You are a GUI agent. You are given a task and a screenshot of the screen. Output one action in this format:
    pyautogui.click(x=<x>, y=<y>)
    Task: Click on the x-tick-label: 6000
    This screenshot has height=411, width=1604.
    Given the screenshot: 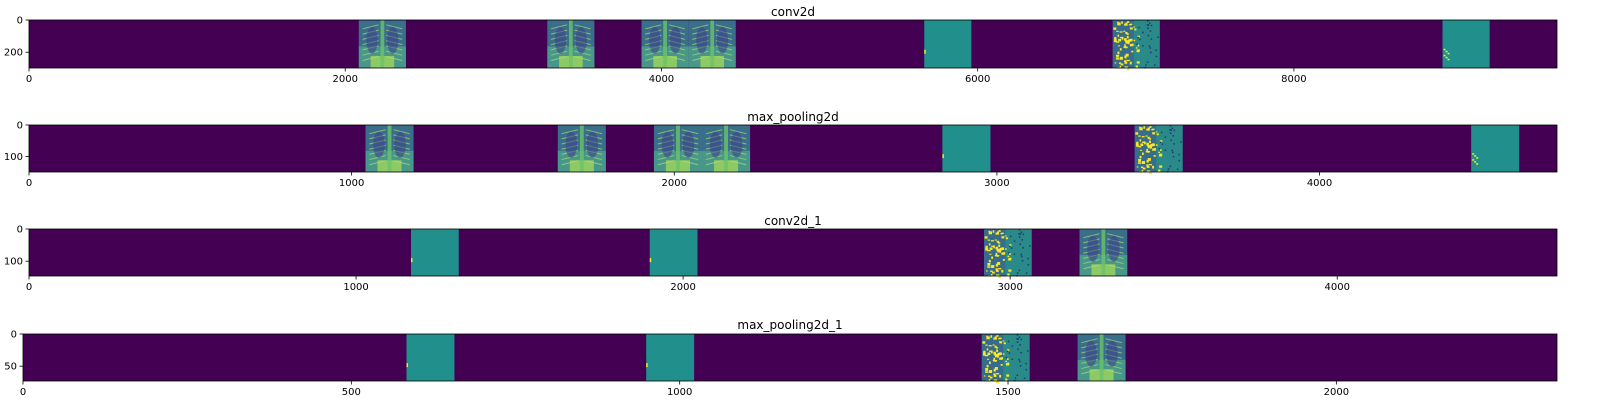 What is the action you would take?
    pyautogui.click(x=977, y=79)
    